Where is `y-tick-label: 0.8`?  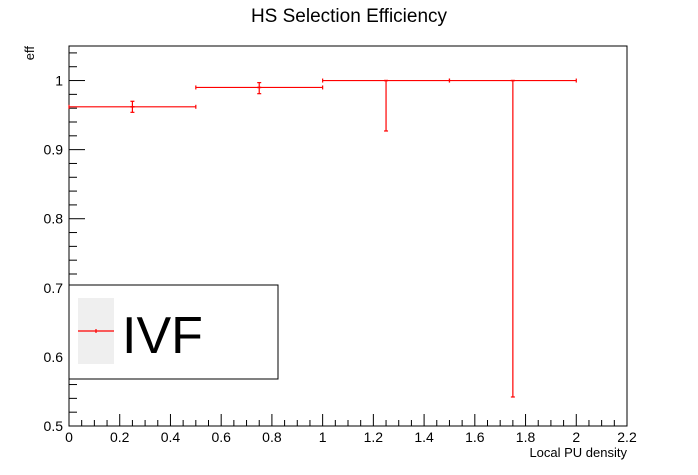 y-tick-label: 0.8 is located at coordinates (54, 219).